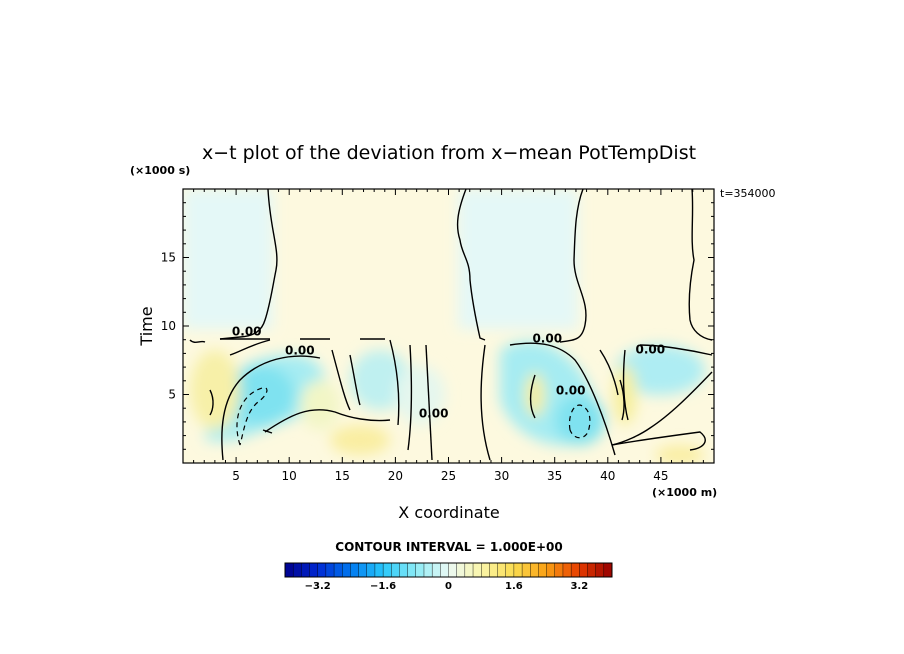 This screenshot has width=904, height=654. Describe the element at coordinates (448, 512) in the screenshot. I see `x-axis-label: X coordinate` at that location.